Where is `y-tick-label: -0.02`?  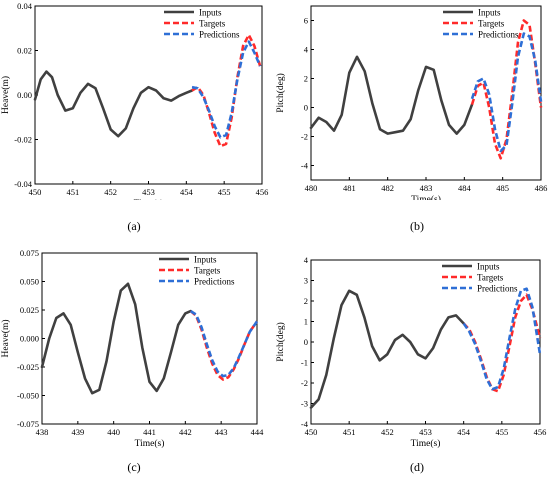
y-tick-label: -0.02 is located at coordinates (23, 140).